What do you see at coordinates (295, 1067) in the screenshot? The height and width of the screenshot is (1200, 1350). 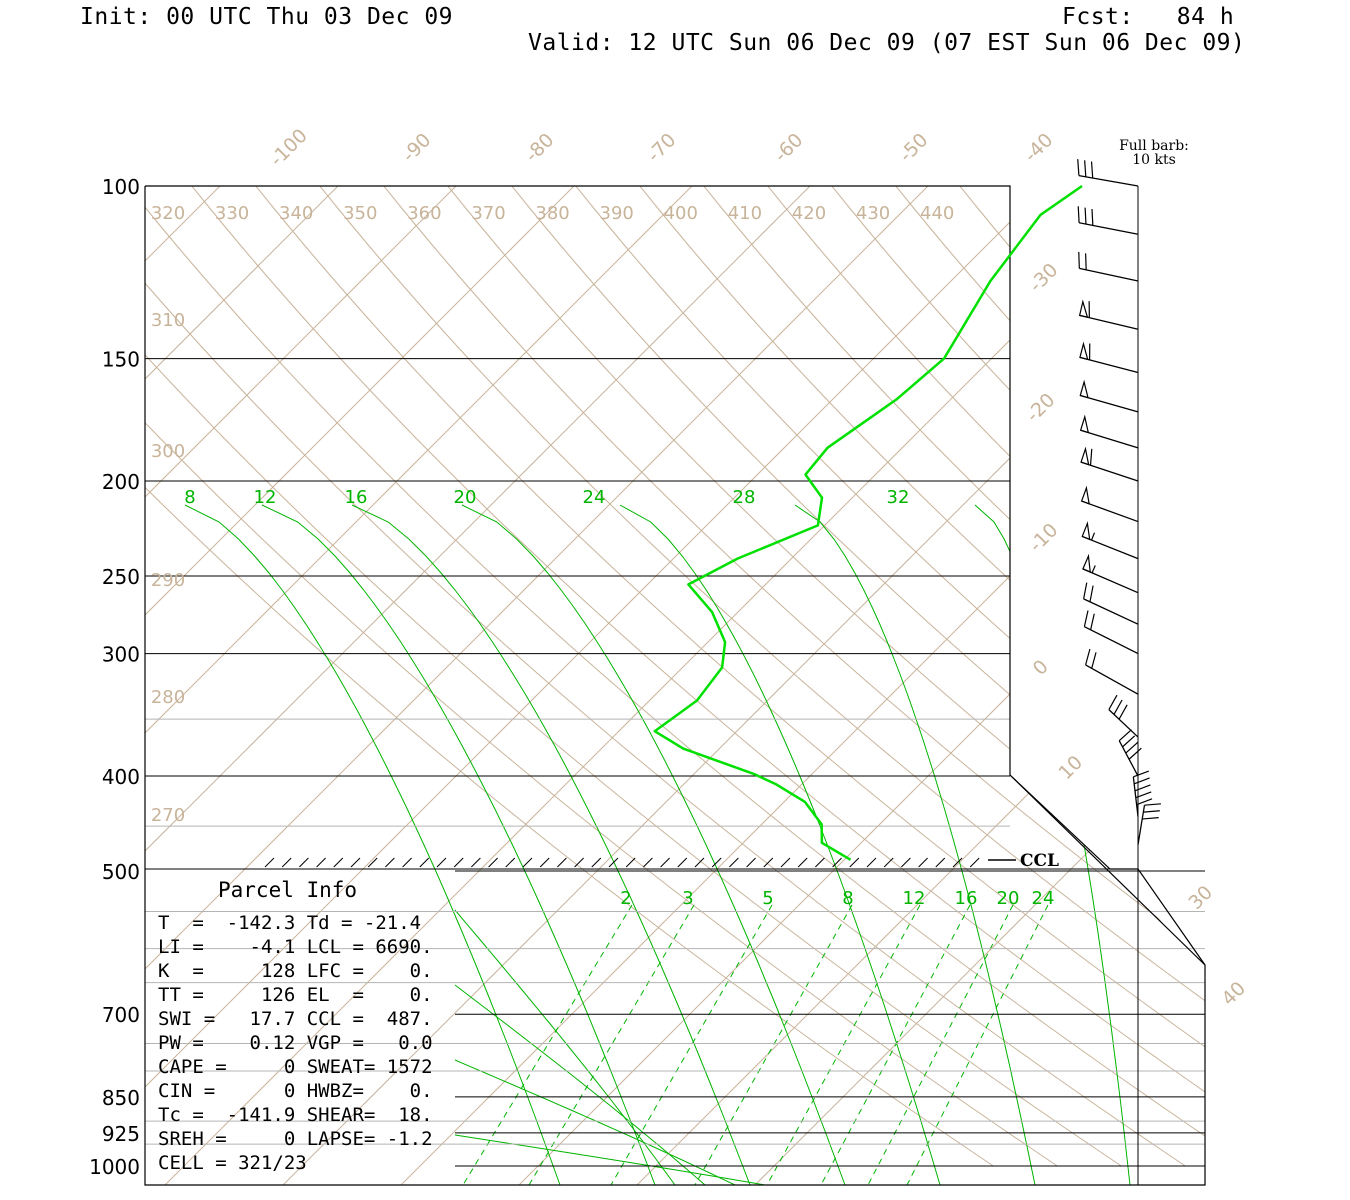 I see `parcel-info-row: CAPE = 0 SWEAT= 1572` at bounding box center [295, 1067].